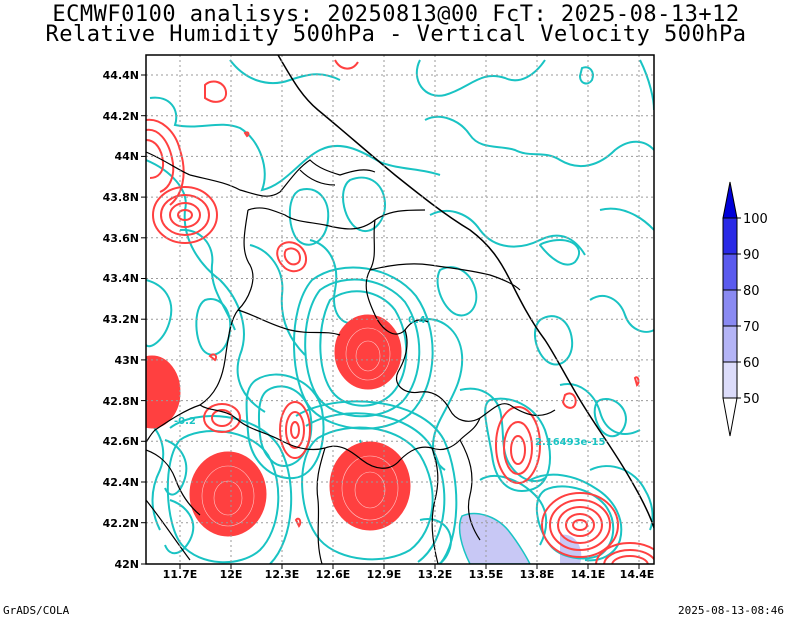  Describe the element at coordinates (185, 421) in the screenshot. I see `contour-label: -0.2` at that location.